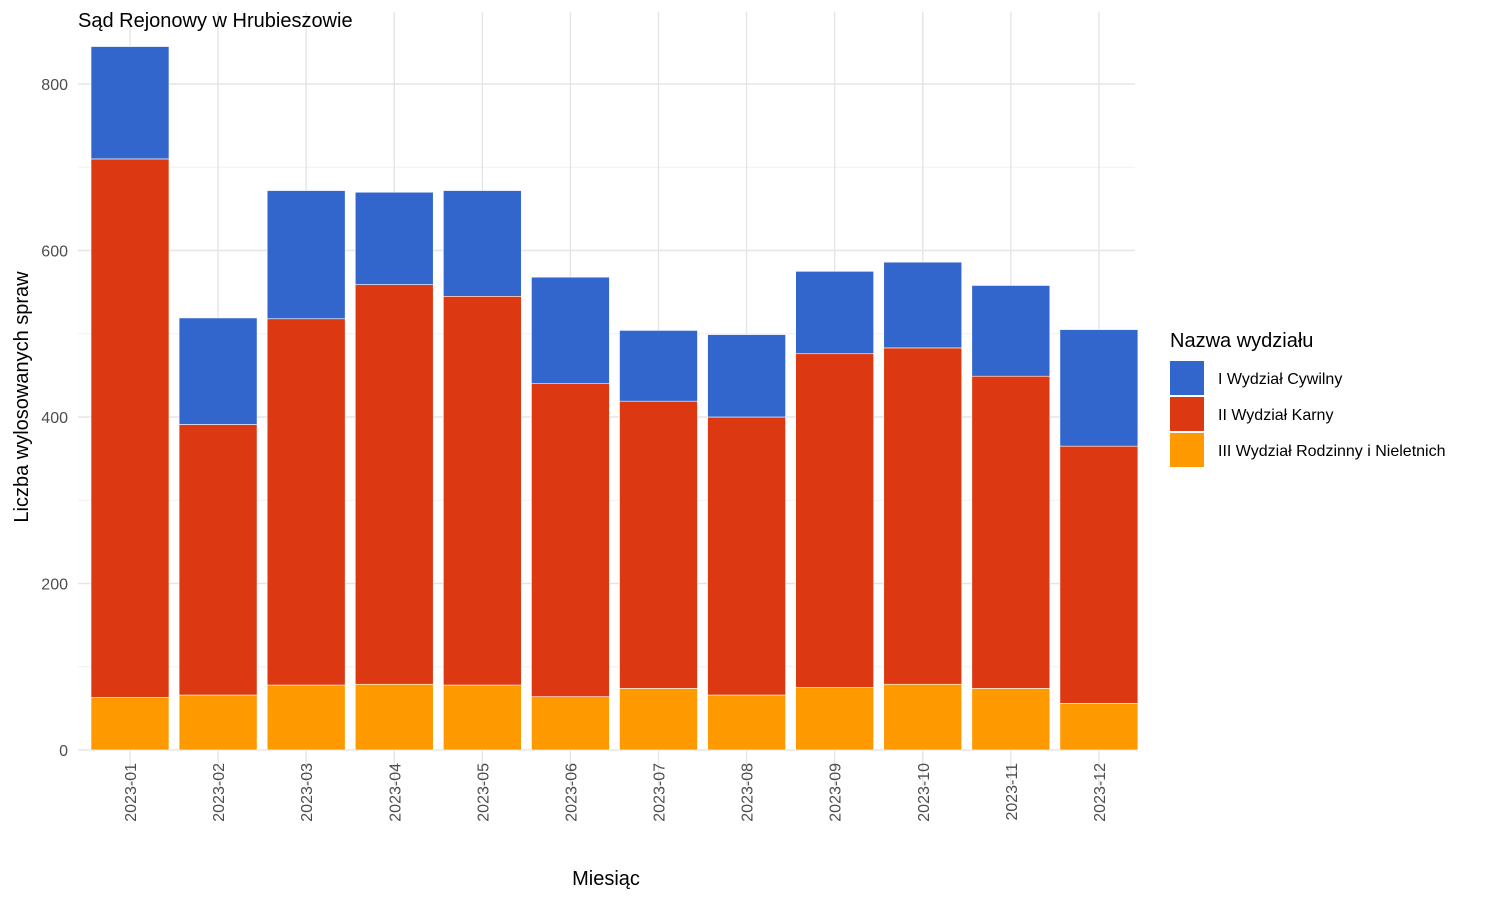  What do you see at coordinates (219, 792) in the screenshot?
I see `x-tick-label: 2023-02` at bounding box center [219, 792].